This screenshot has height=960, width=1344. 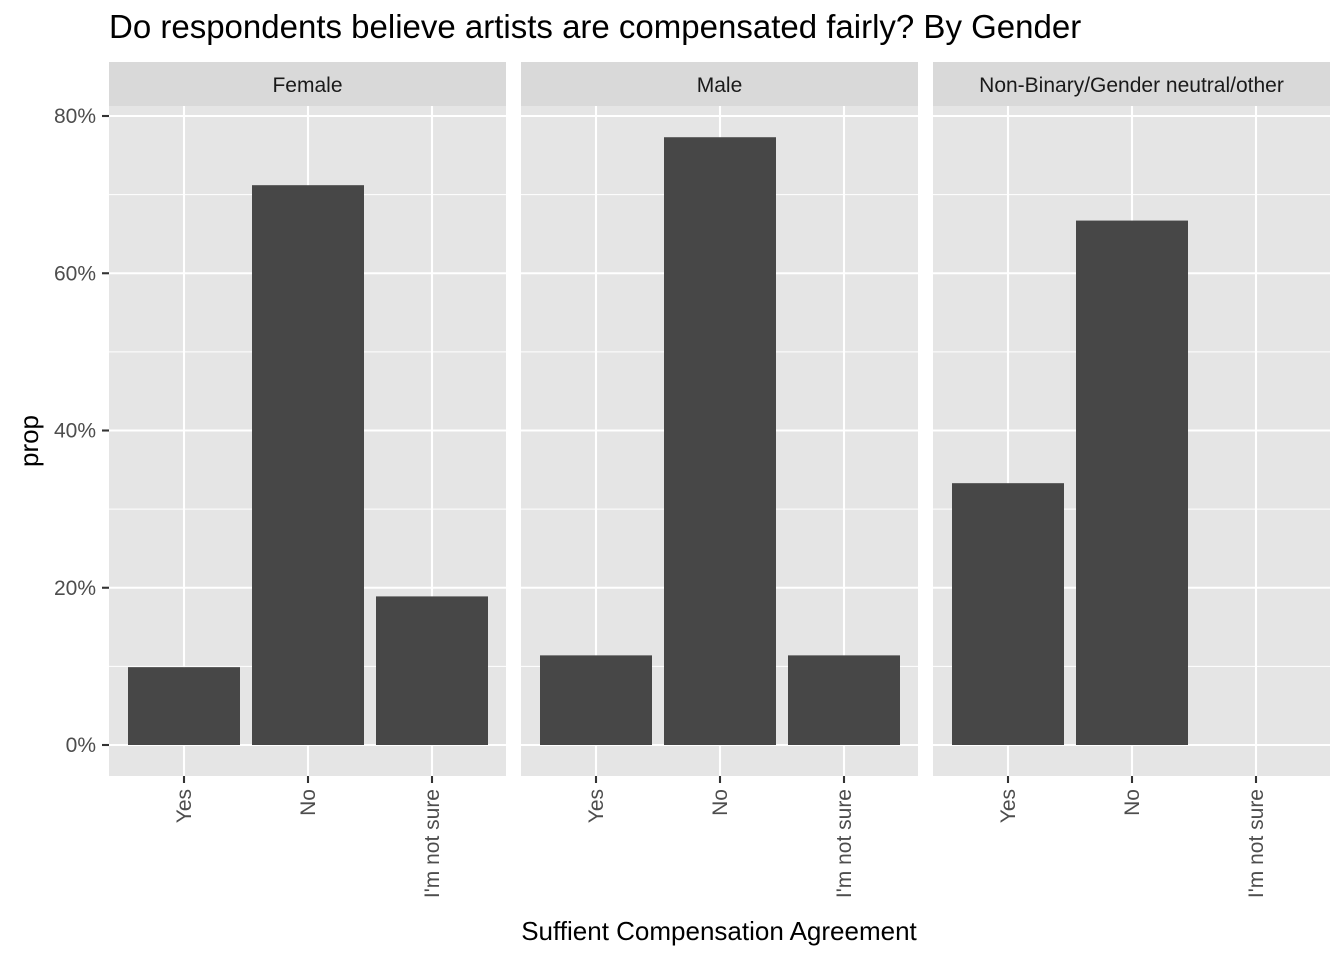 I want to click on y-tick-label: 20%, so click(x=75, y=588).